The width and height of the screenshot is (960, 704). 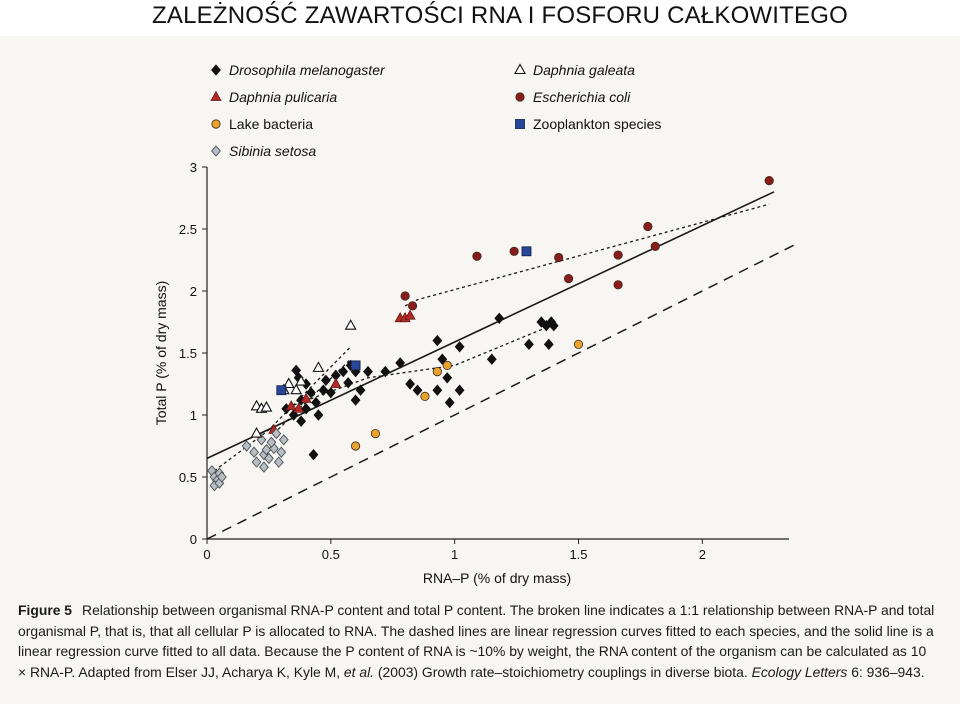 What do you see at coordinates (584, 70) in the screenshot?
I see `legend-label-daphnia-galeata: Daphnia galeata` at bounding box center [584, 70].